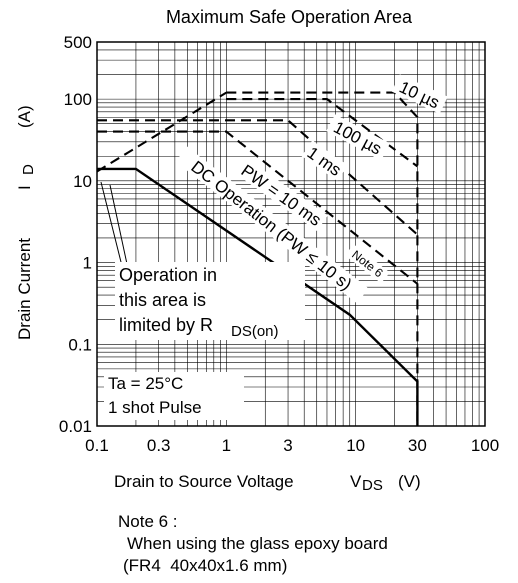 The height and width of the screenshot is (583, 518). Describe the element at coordinates (281, 194) in the screenshot. I see `label-pw10ms-bg` at that location.